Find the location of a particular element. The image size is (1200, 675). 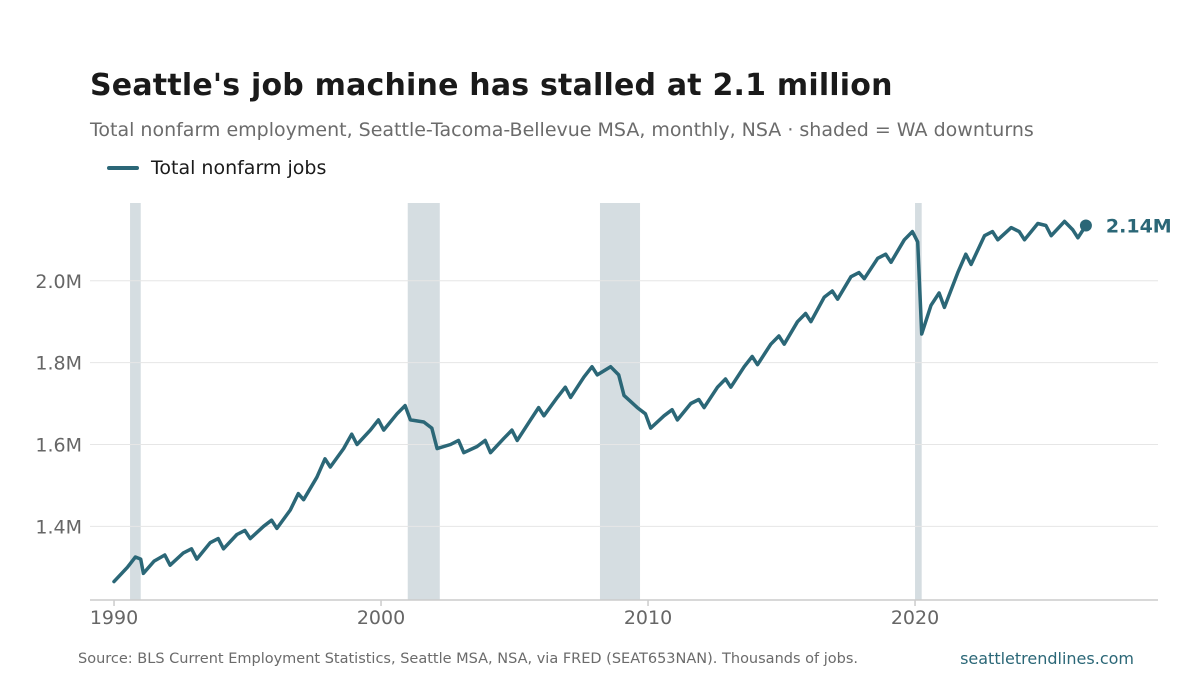

y-axis: 1.4M 1.6M 1.8M 2.0M is located at coordinates (58, 405).